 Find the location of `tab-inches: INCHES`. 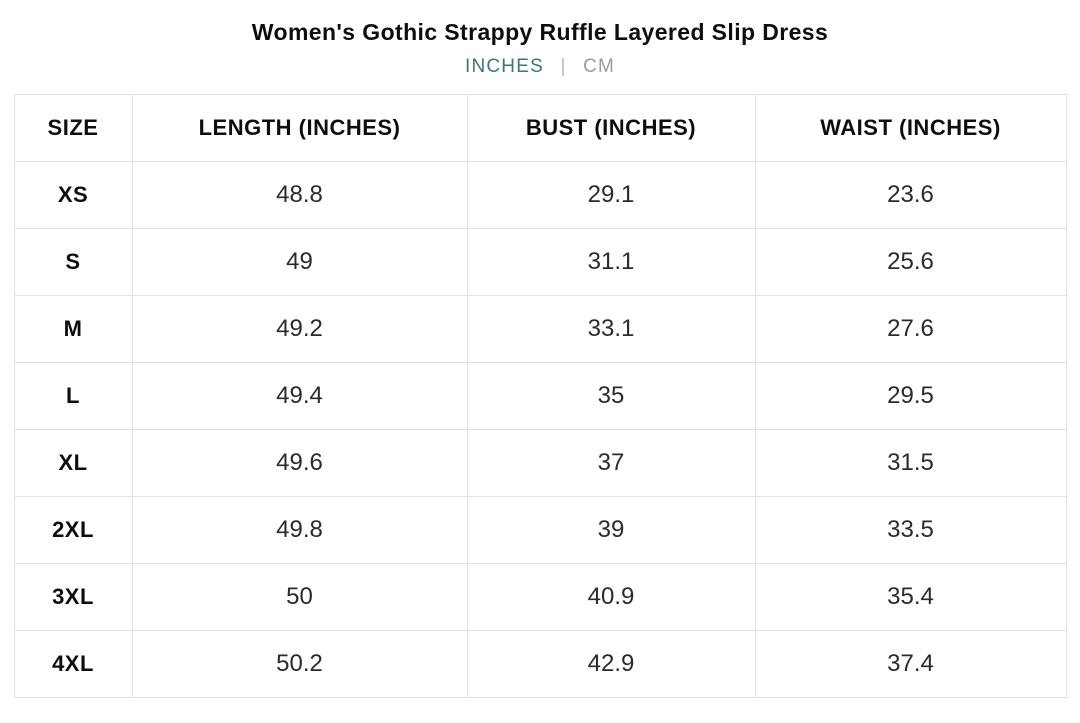

tab-inches: INCHES is located at coordinates (504, 67).